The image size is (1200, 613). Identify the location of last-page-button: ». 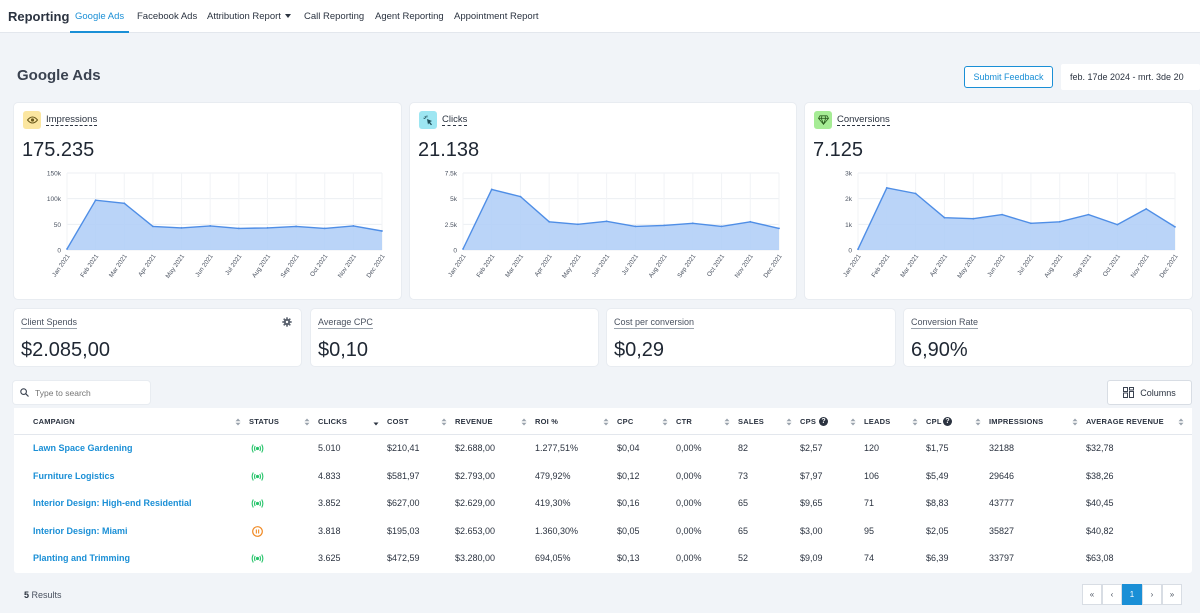
(1172, 594).